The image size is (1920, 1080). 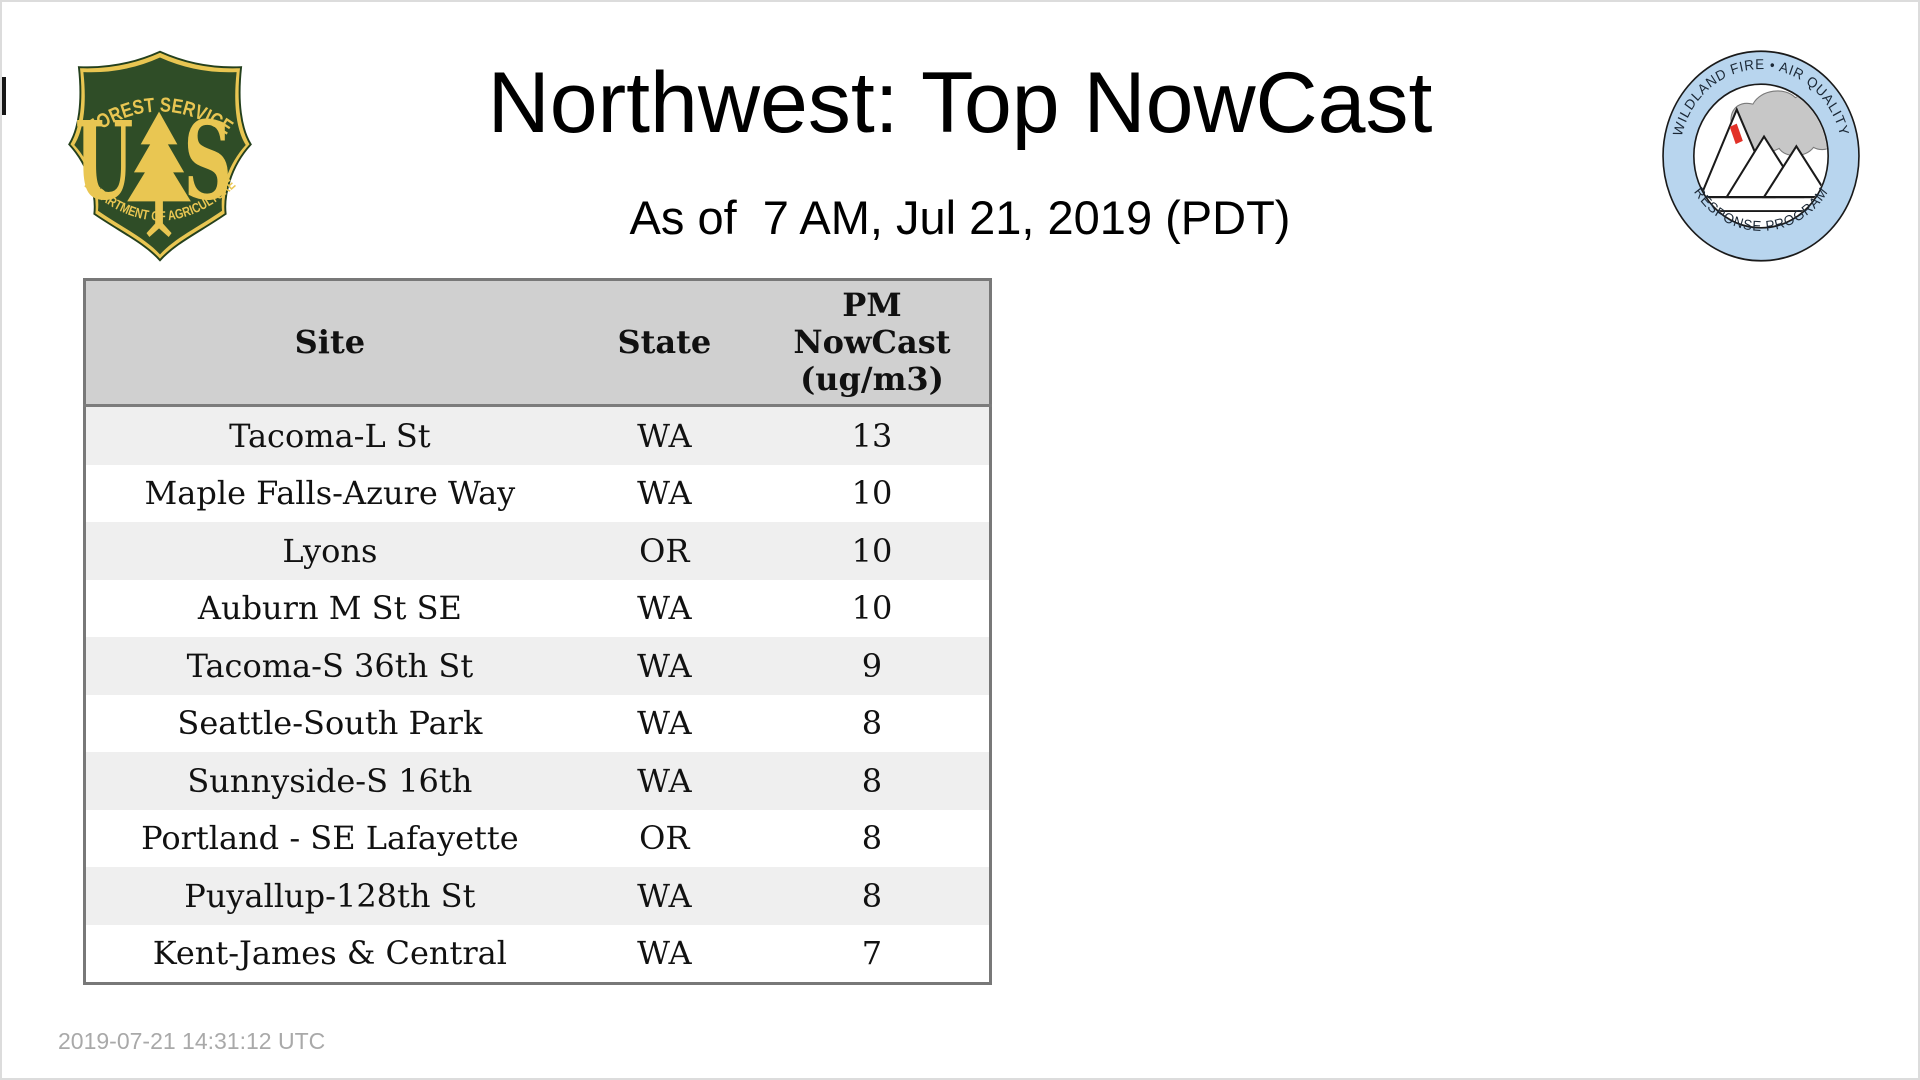 I want to click on table-row: Seattle-South Park WA 8, so click(x=537, y=723).